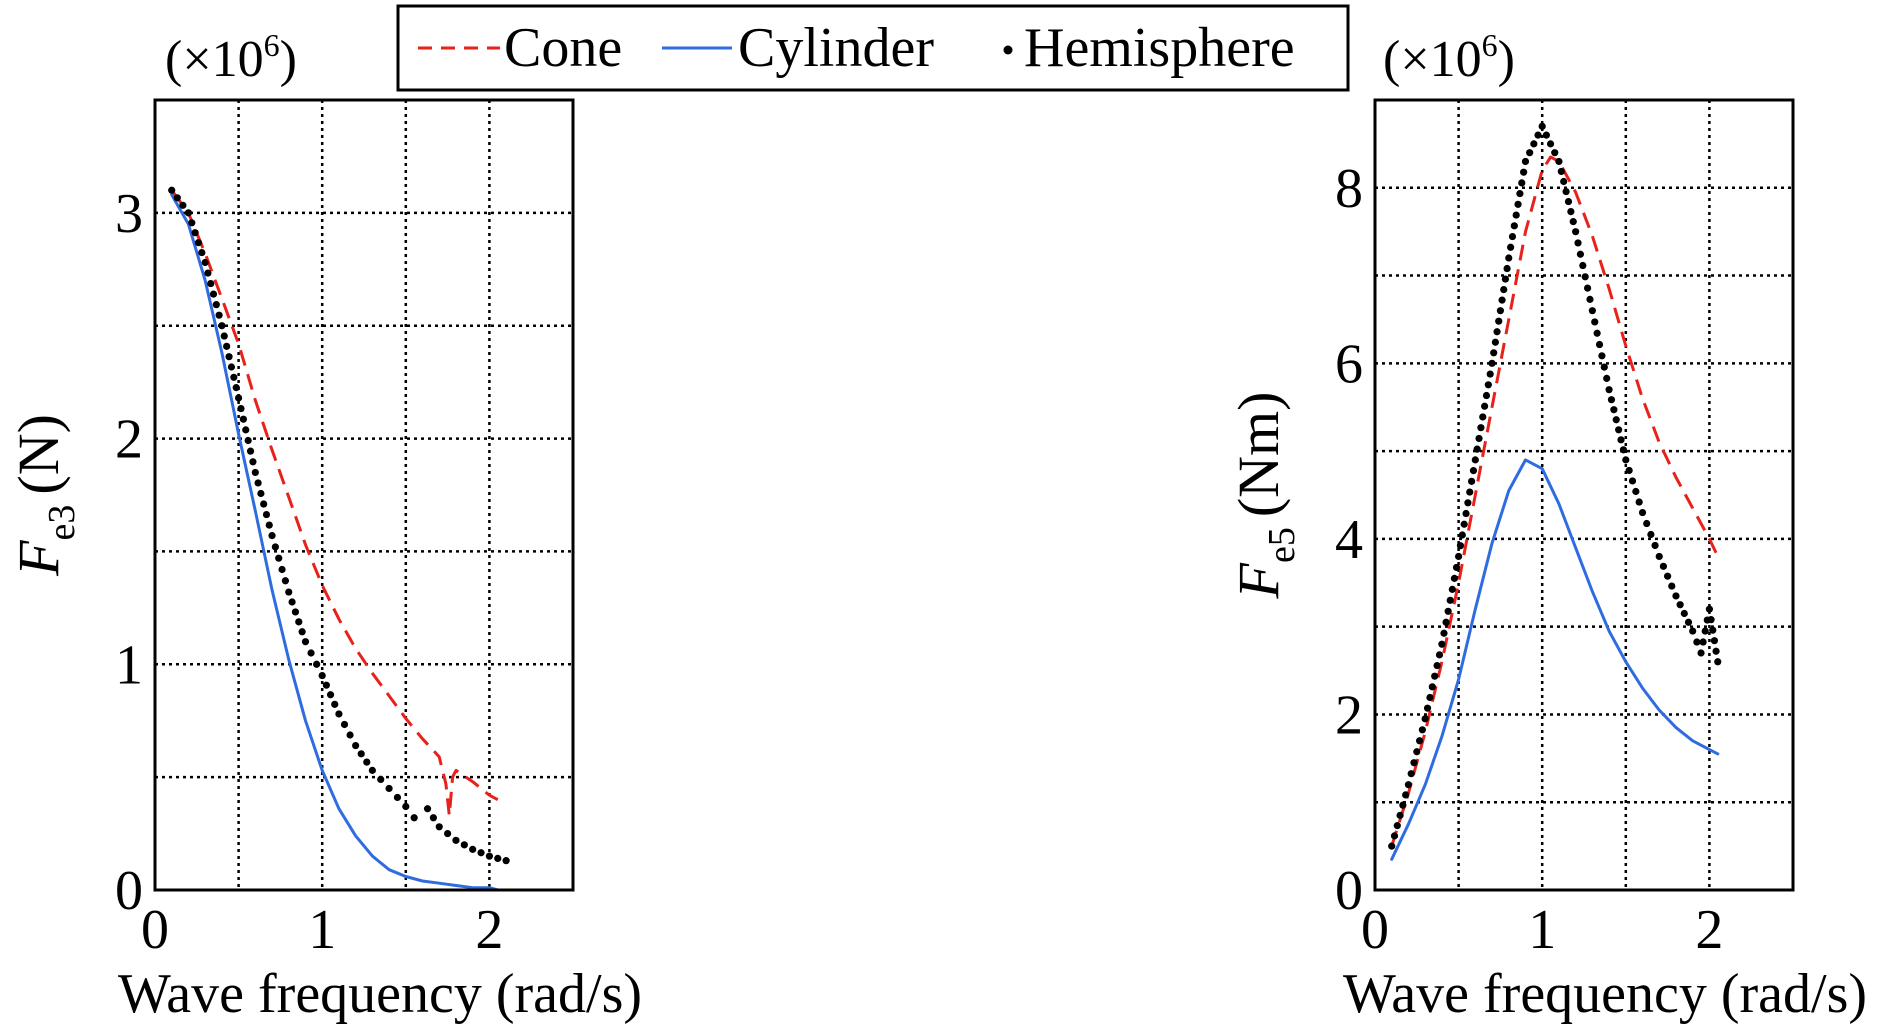 The width and height of the screenshot is (1900, 1035). Describe the element at coordinates (322, 930) in the screenshot. I see `xtick-label-fe3: 1` at that location.